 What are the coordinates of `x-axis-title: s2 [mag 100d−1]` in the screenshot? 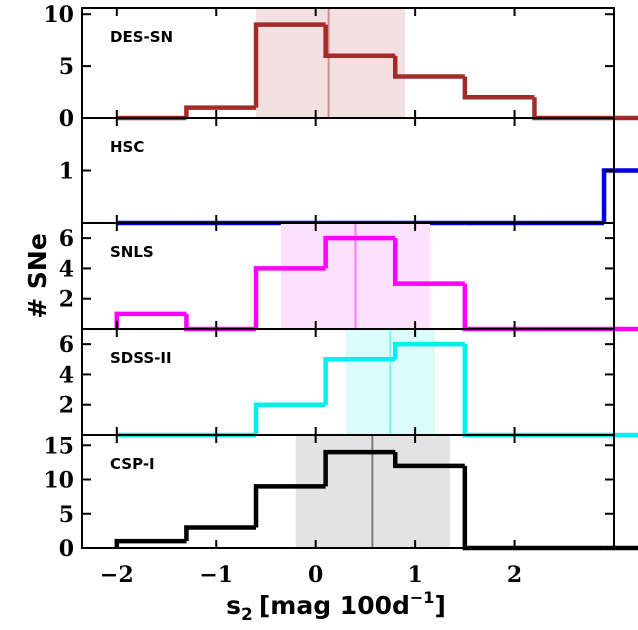 It's located at (336, 606).